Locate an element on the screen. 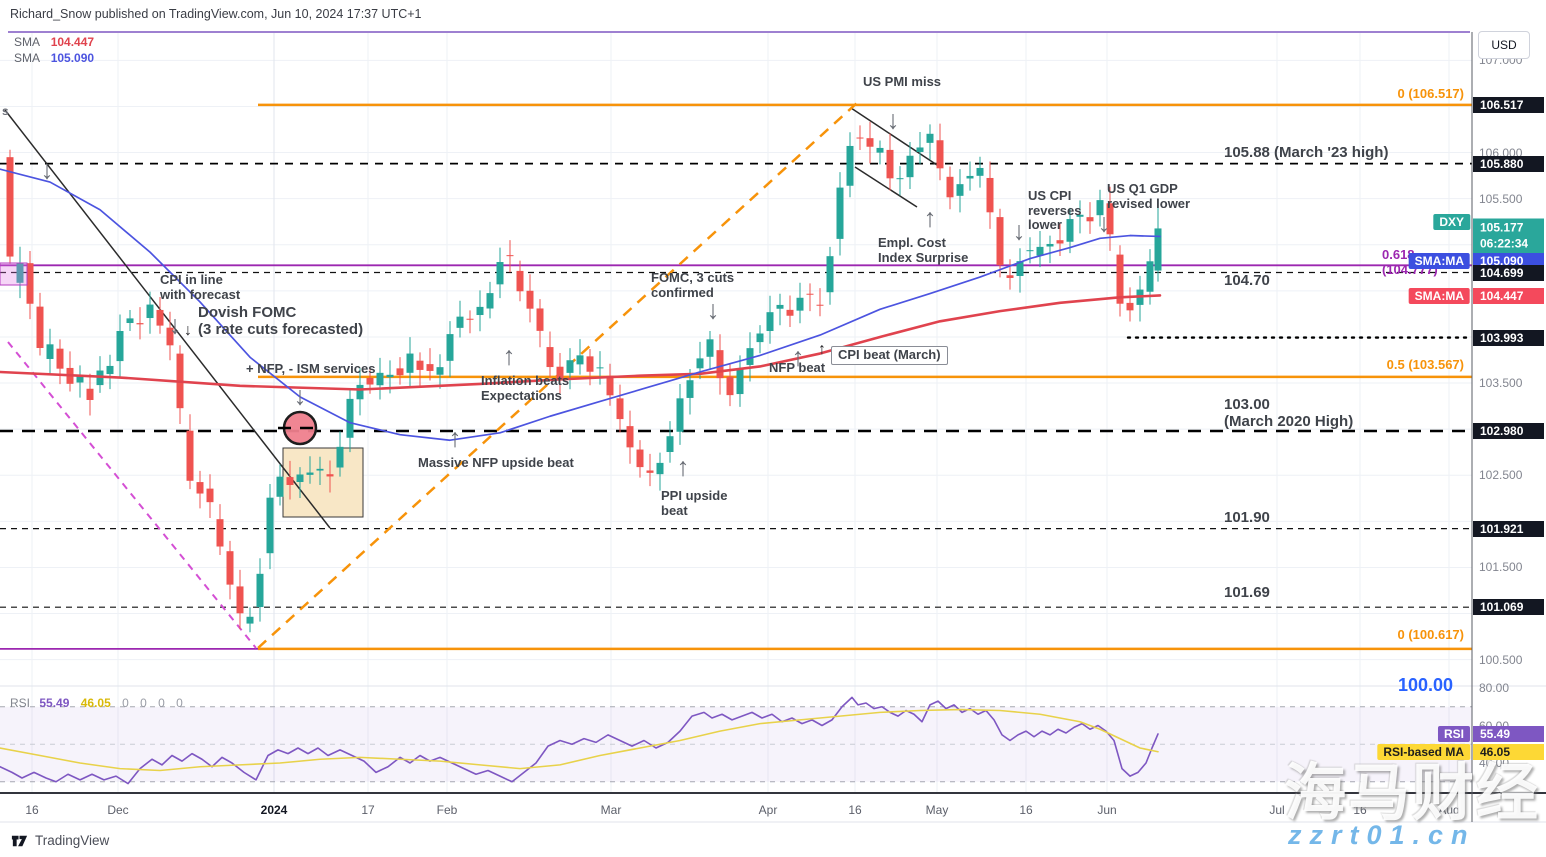 Image resolution: width=1546 pixels, height=857 pixels. fib-level-label: 0 (106.517) is located at coordinates (1431, 93).